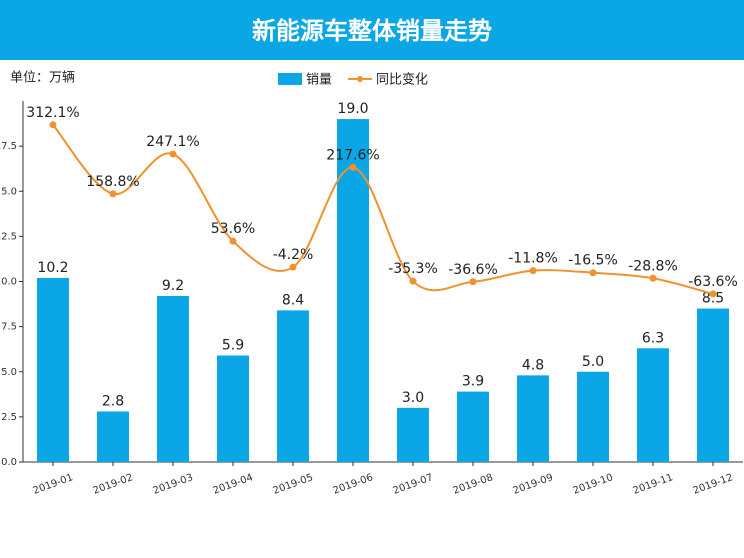 The width and height of the screenshot is (744, 558). Describe the element at coordinates (9, 372) in the screenshot. I see `y-tick-label: 5.0` at that location.